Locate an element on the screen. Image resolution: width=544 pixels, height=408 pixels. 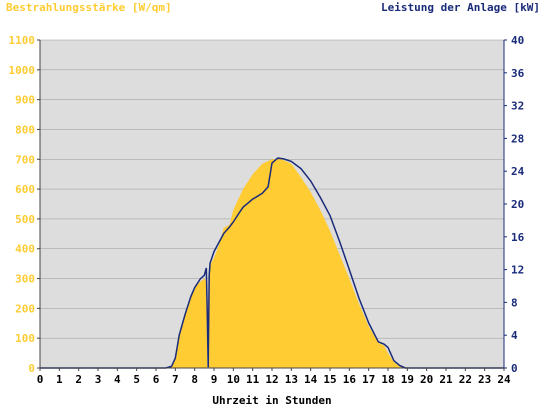
left-tick-label: 200 is located at coordinates (25, 308).